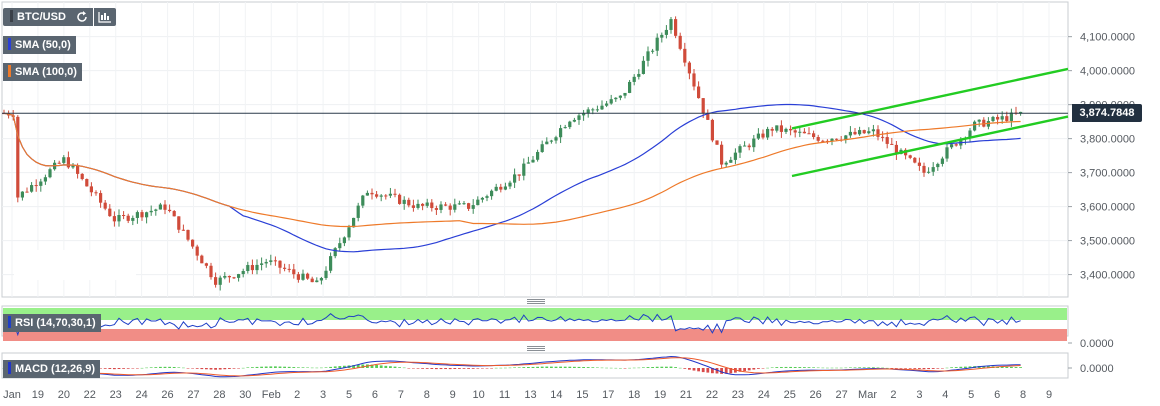 The image size is (1160, 406). I want to click on sma100-swatch, so click(9, 71).